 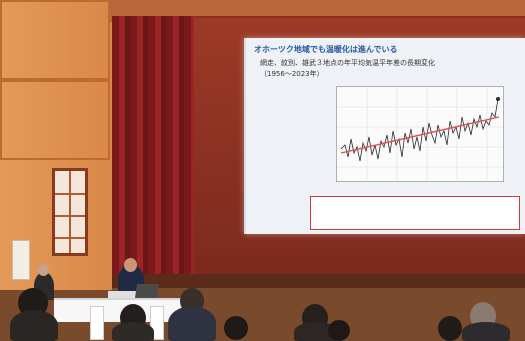 What do you see at coordinates (347, 69) in the screenshot?
I see `slide-subtitle: 網走、紋別、雄武３地点の年平均気温平年差の長期変化 （1956～2023年）` at bounding box center [347, 69].